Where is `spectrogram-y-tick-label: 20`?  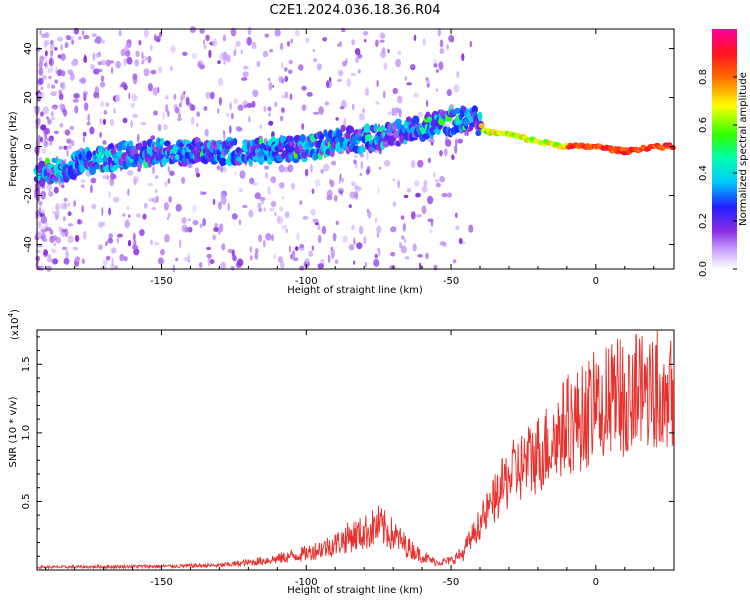 spectrogram-y-tick-label: 20 is located at coordinates (28, 97).